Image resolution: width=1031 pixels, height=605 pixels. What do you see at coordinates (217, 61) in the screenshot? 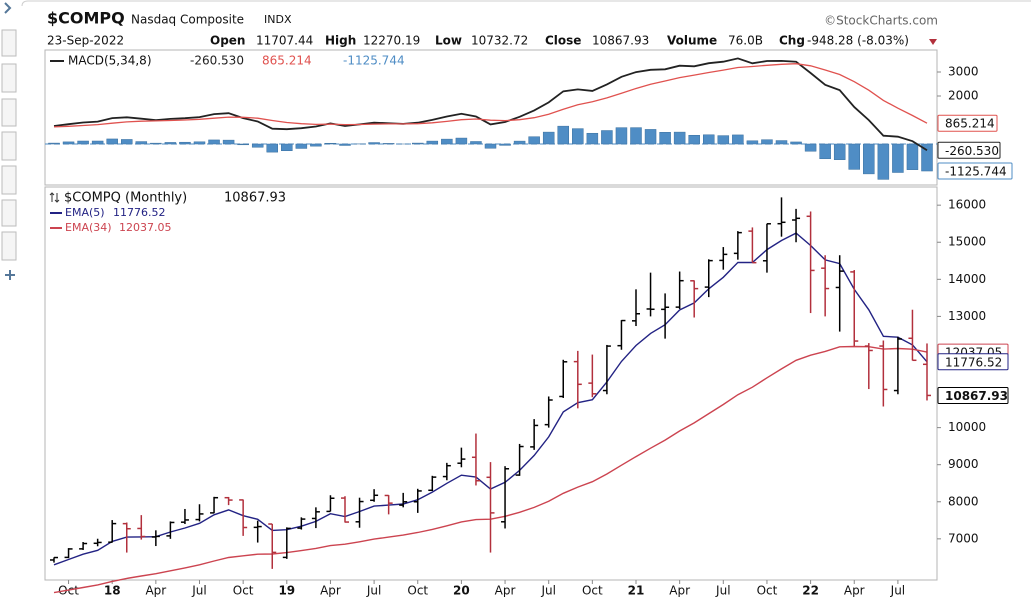
I see `legend-value: -260.530` at bounding box center [217, 61].